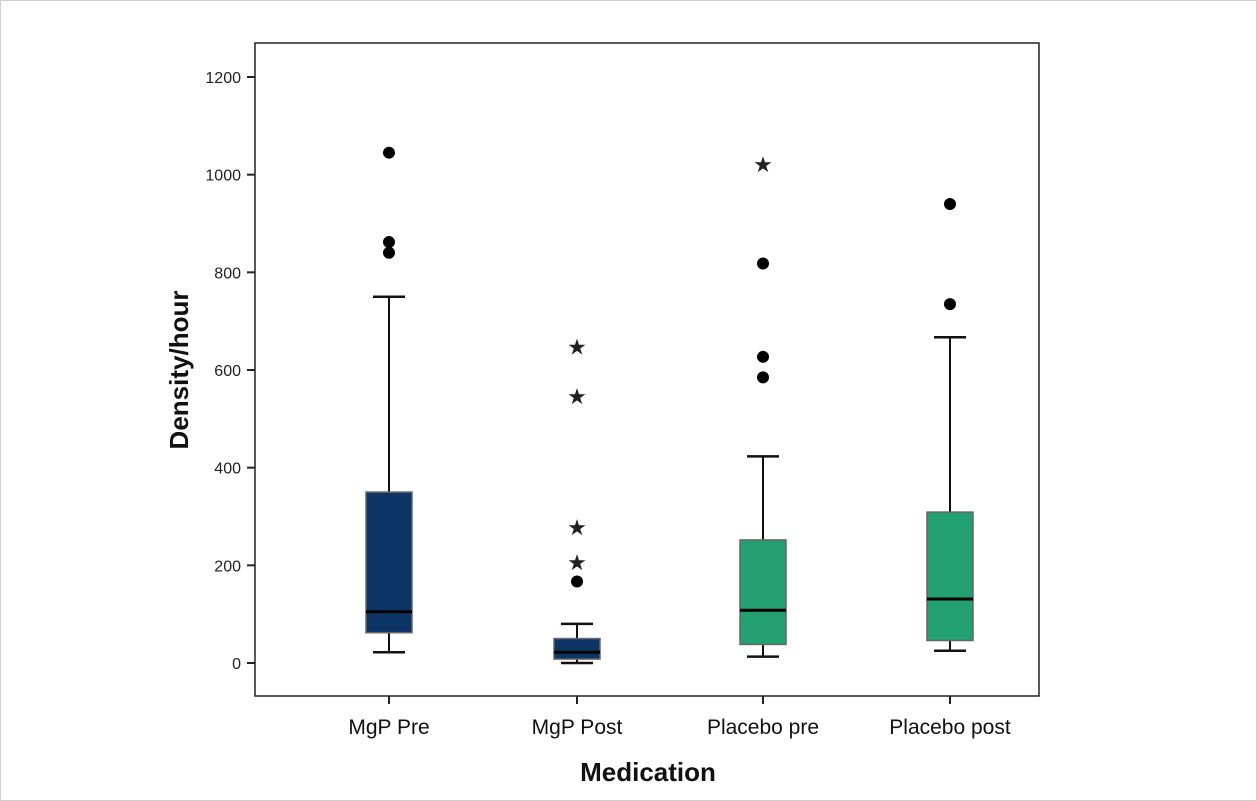 Image resolution: width=1257 pixels, height=801 pixels. I want to click on y-axis: 0 200 400 600 800 1000 1200, so click(230, 371).